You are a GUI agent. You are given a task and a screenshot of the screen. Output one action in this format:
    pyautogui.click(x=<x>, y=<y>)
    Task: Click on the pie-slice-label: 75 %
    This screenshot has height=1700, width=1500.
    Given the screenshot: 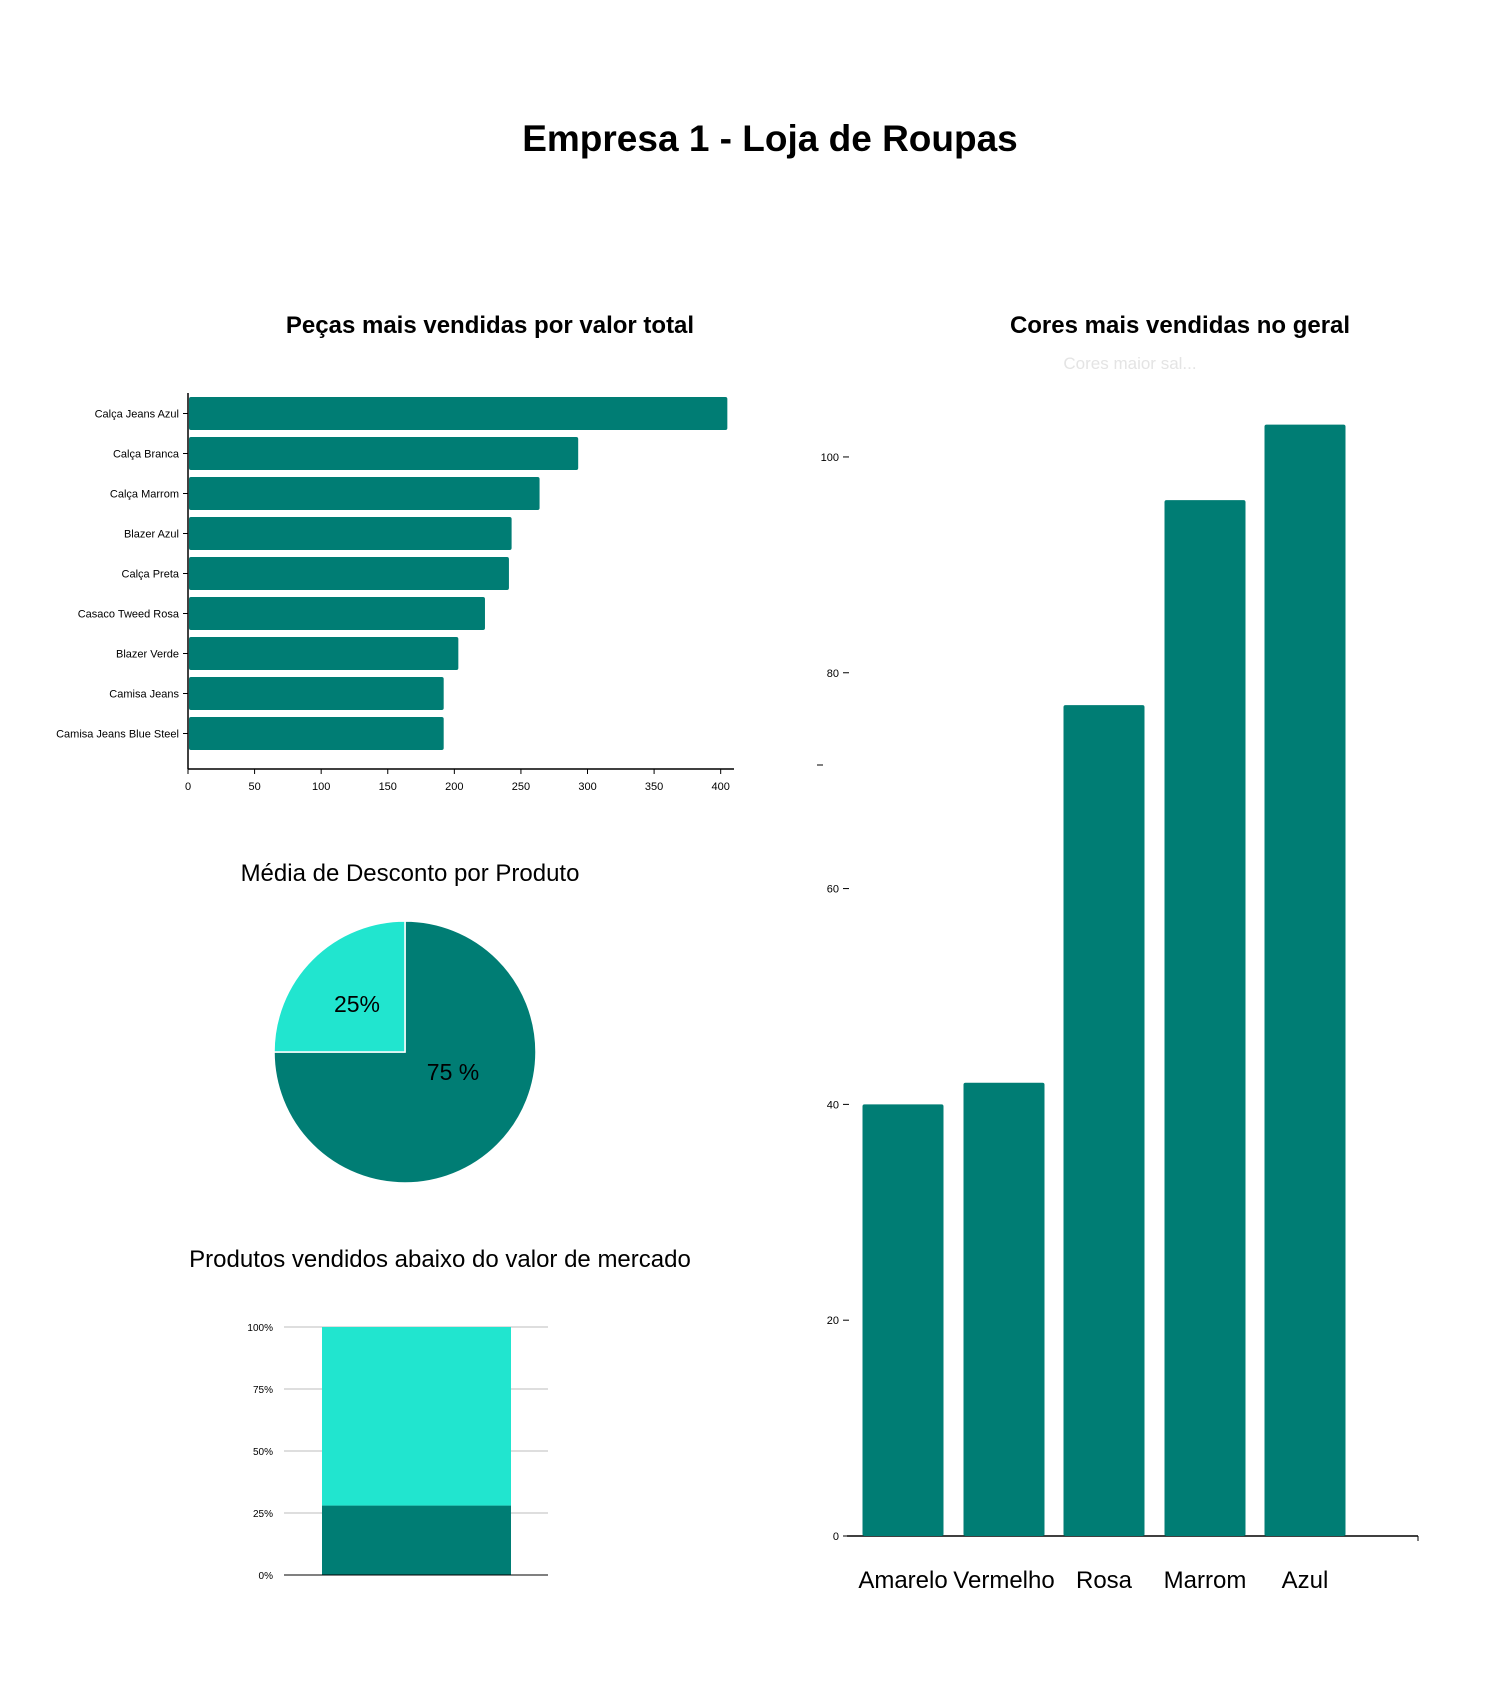 What is the action you would take?
    pyautogui.click(x=453, y=1072)
    